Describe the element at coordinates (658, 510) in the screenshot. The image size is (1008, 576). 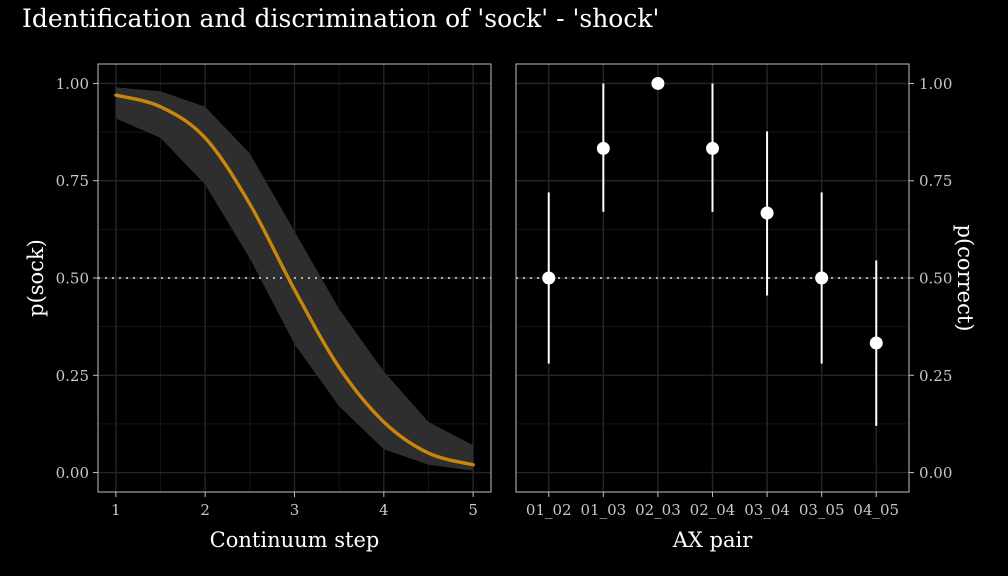
I see `right-x-tick-label: 02_03` at that location.